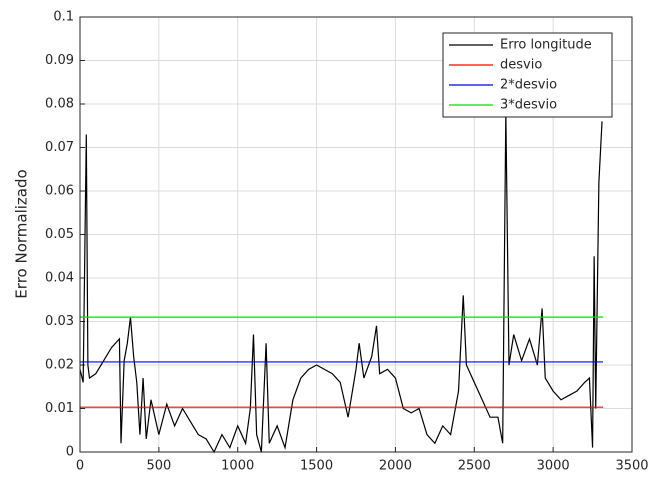  Describe the element at coordinates (80, 466) in the screenshot. I see `x-tick-label: 0` at that location.